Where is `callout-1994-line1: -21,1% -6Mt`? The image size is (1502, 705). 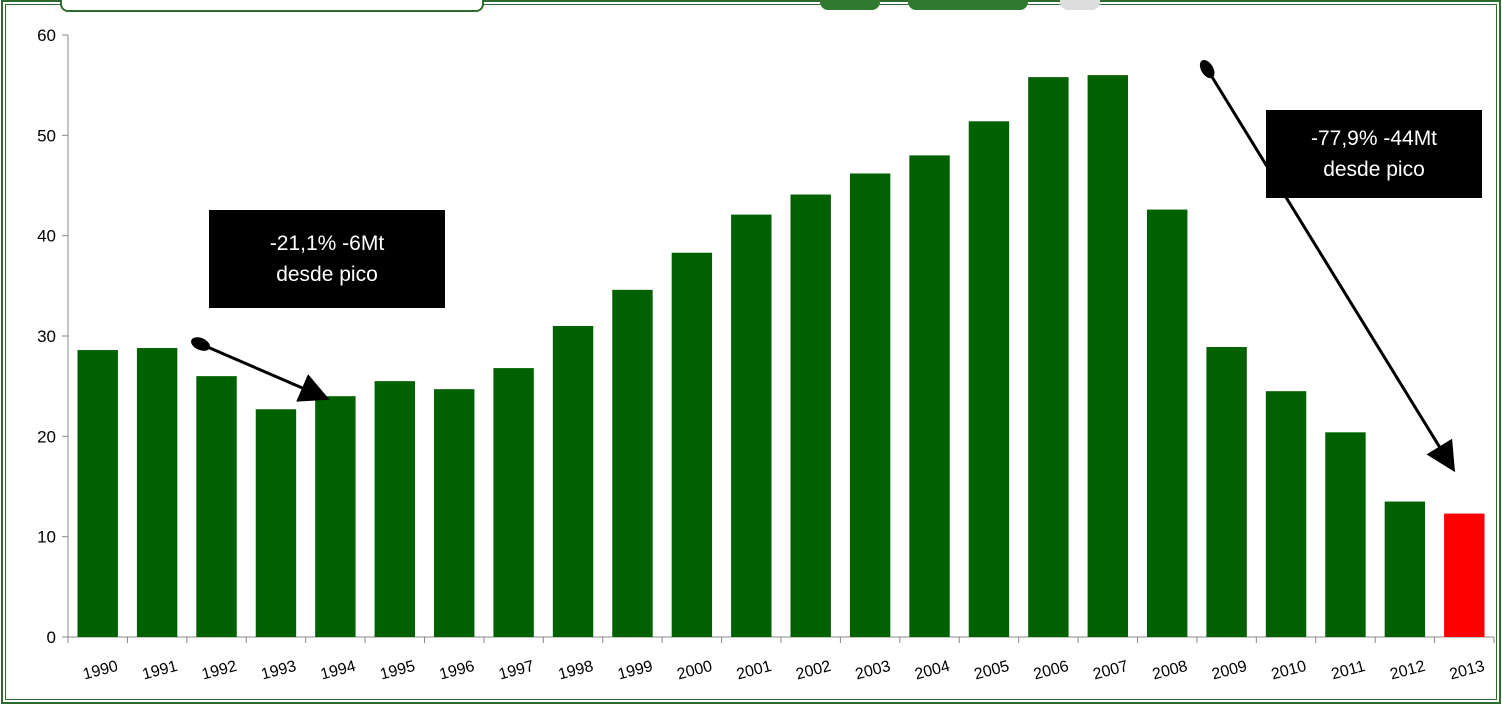
callout-1994-line1: -21,1% -6Mt is located at coordinates (327, 243).